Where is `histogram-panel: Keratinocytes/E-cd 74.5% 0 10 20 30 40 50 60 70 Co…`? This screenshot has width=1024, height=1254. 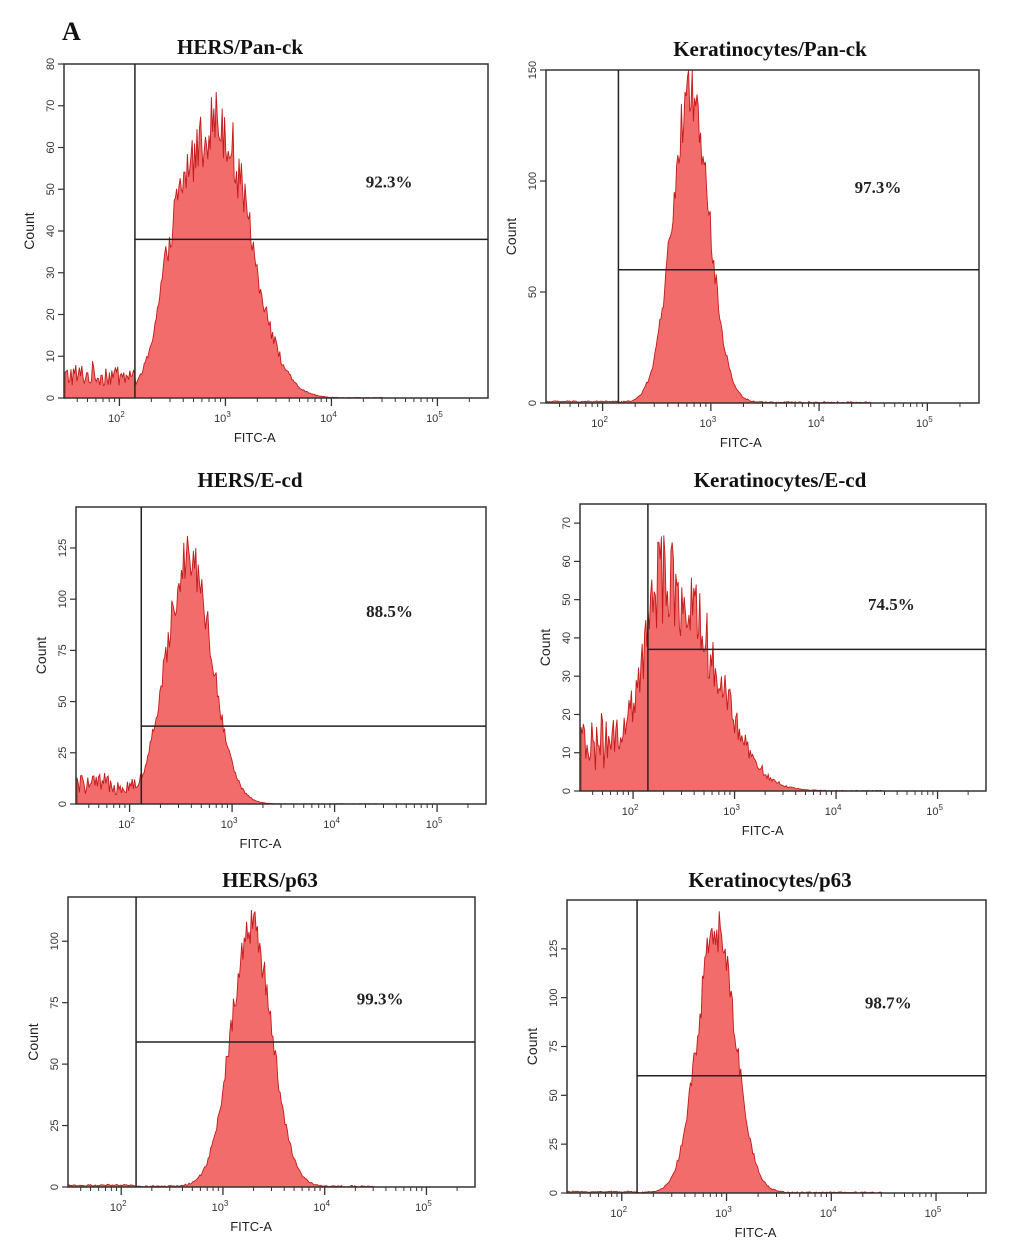
histogram-panel: Keratinocytes/E-cd 74.5% 0 10 20 30 40 50 60 70 Co… is located at coordinates (762, 653).